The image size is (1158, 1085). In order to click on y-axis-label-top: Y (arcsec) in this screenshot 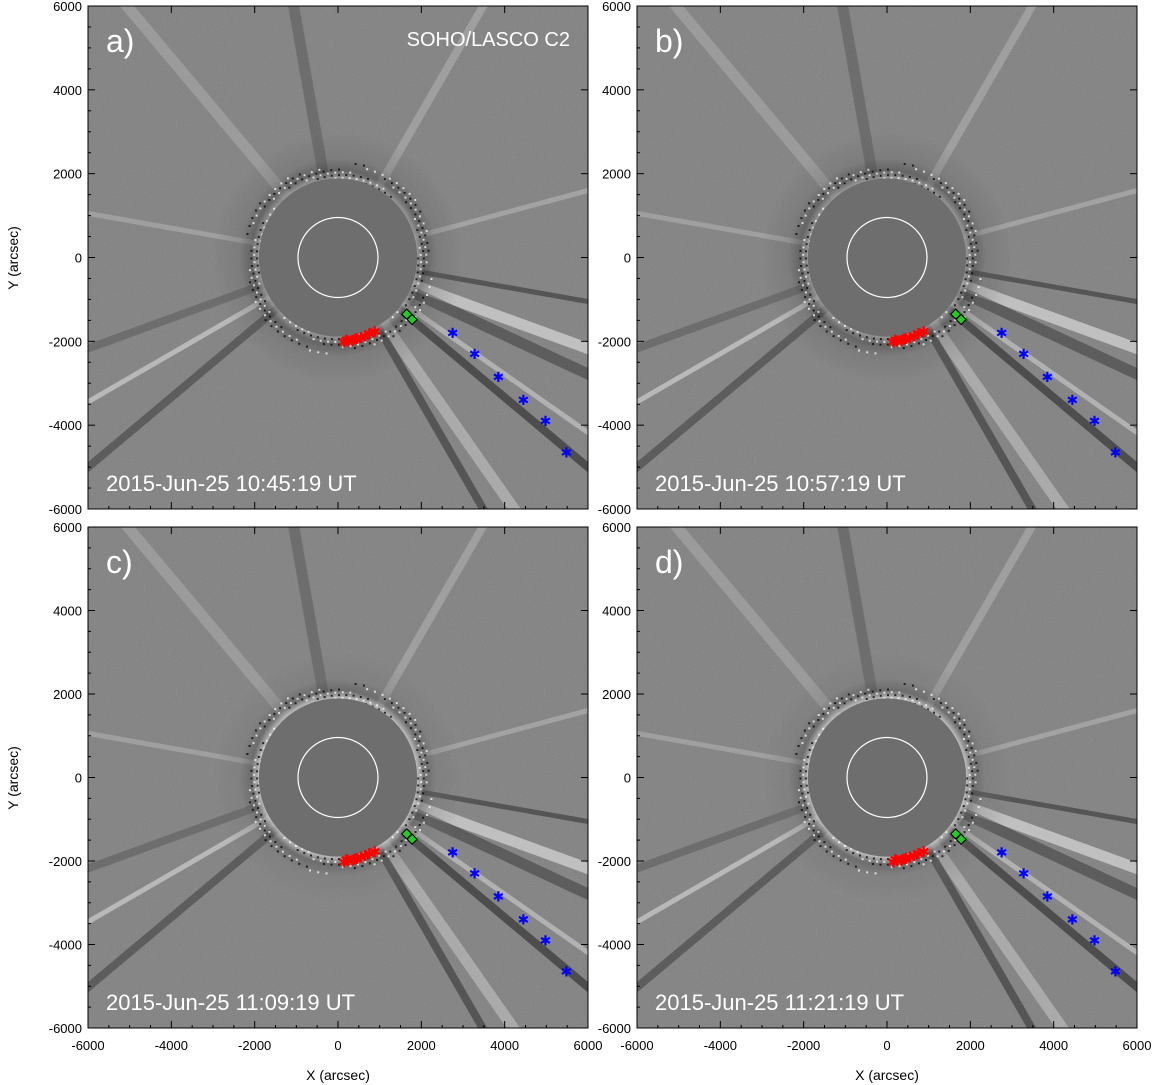, I will do `click(13, 258)`.